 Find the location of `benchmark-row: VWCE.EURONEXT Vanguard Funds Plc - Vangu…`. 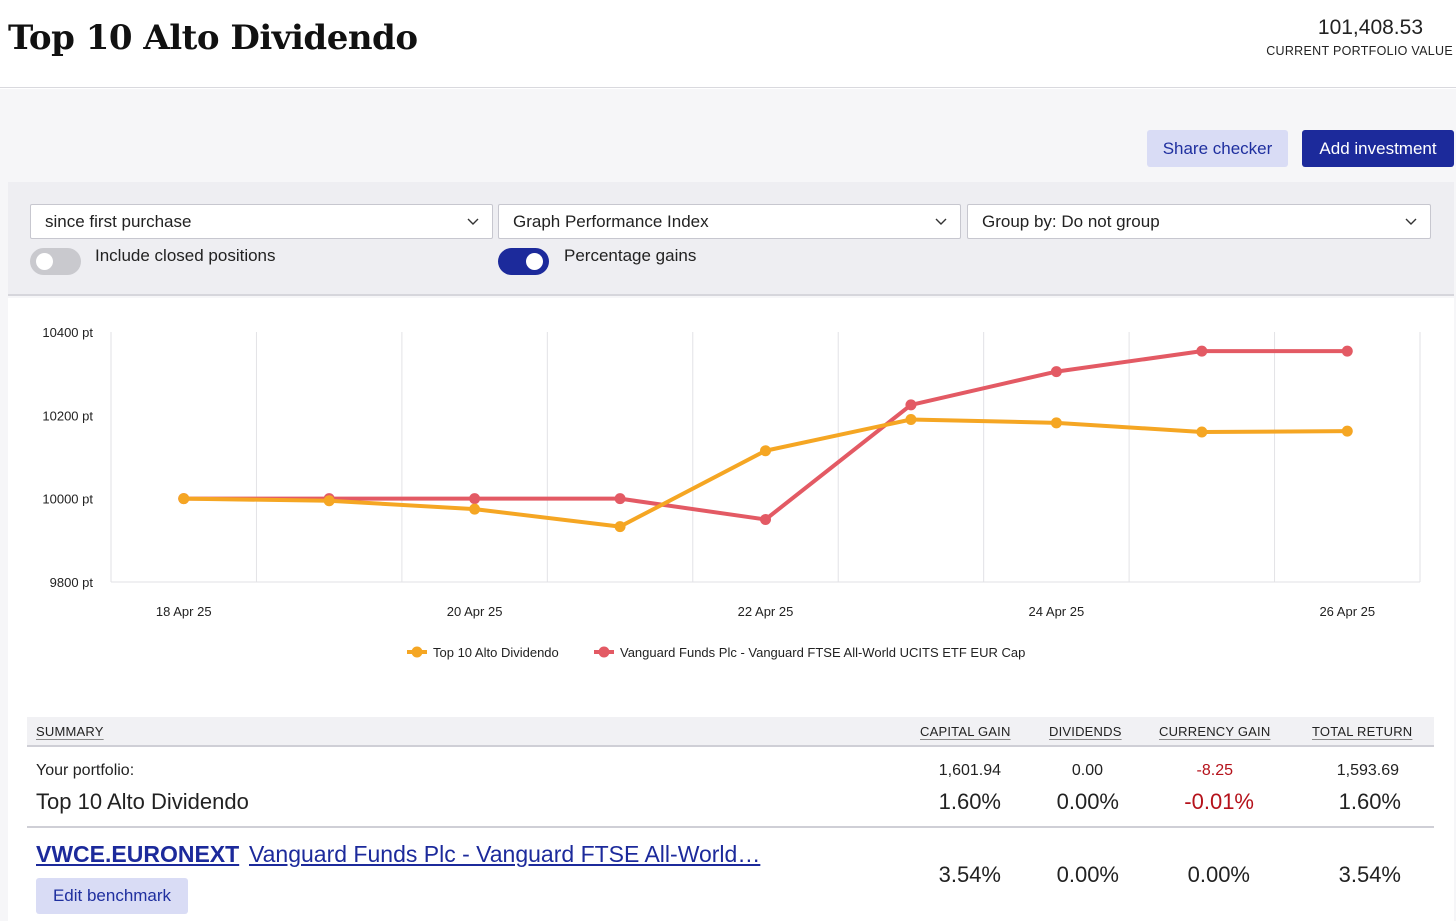

benchmark-row: VWCE.EURONEXT Vanguard Funds Plc - Vangu… is located at coordinates (730, 875).